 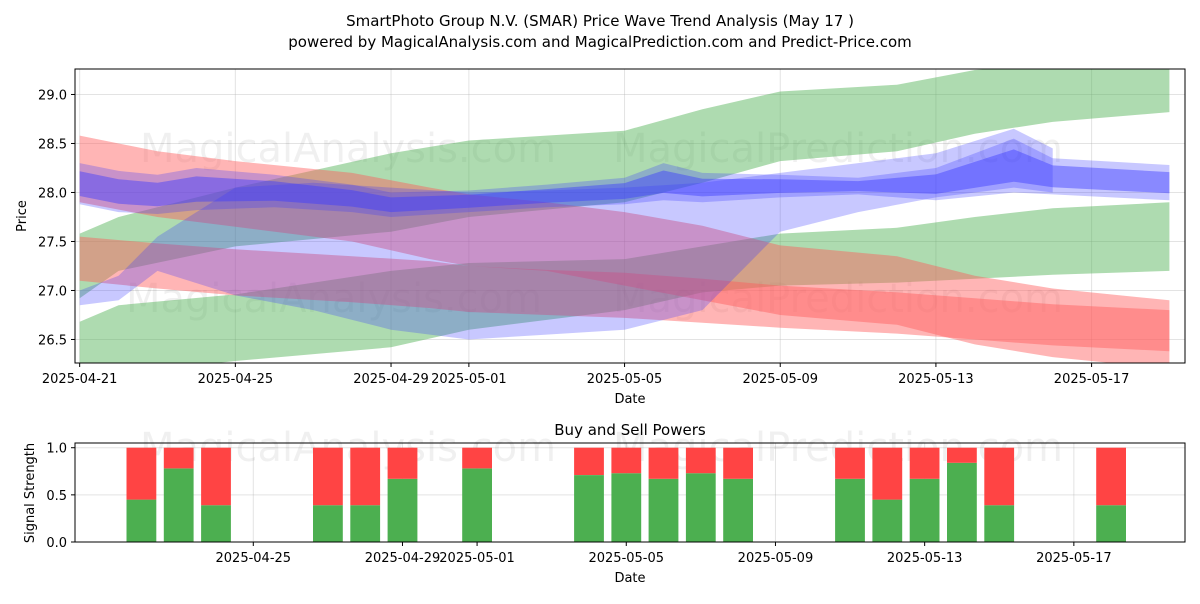 I want to click on top-x-tick-label: 2025-04-29, so click(x=391, y=379).